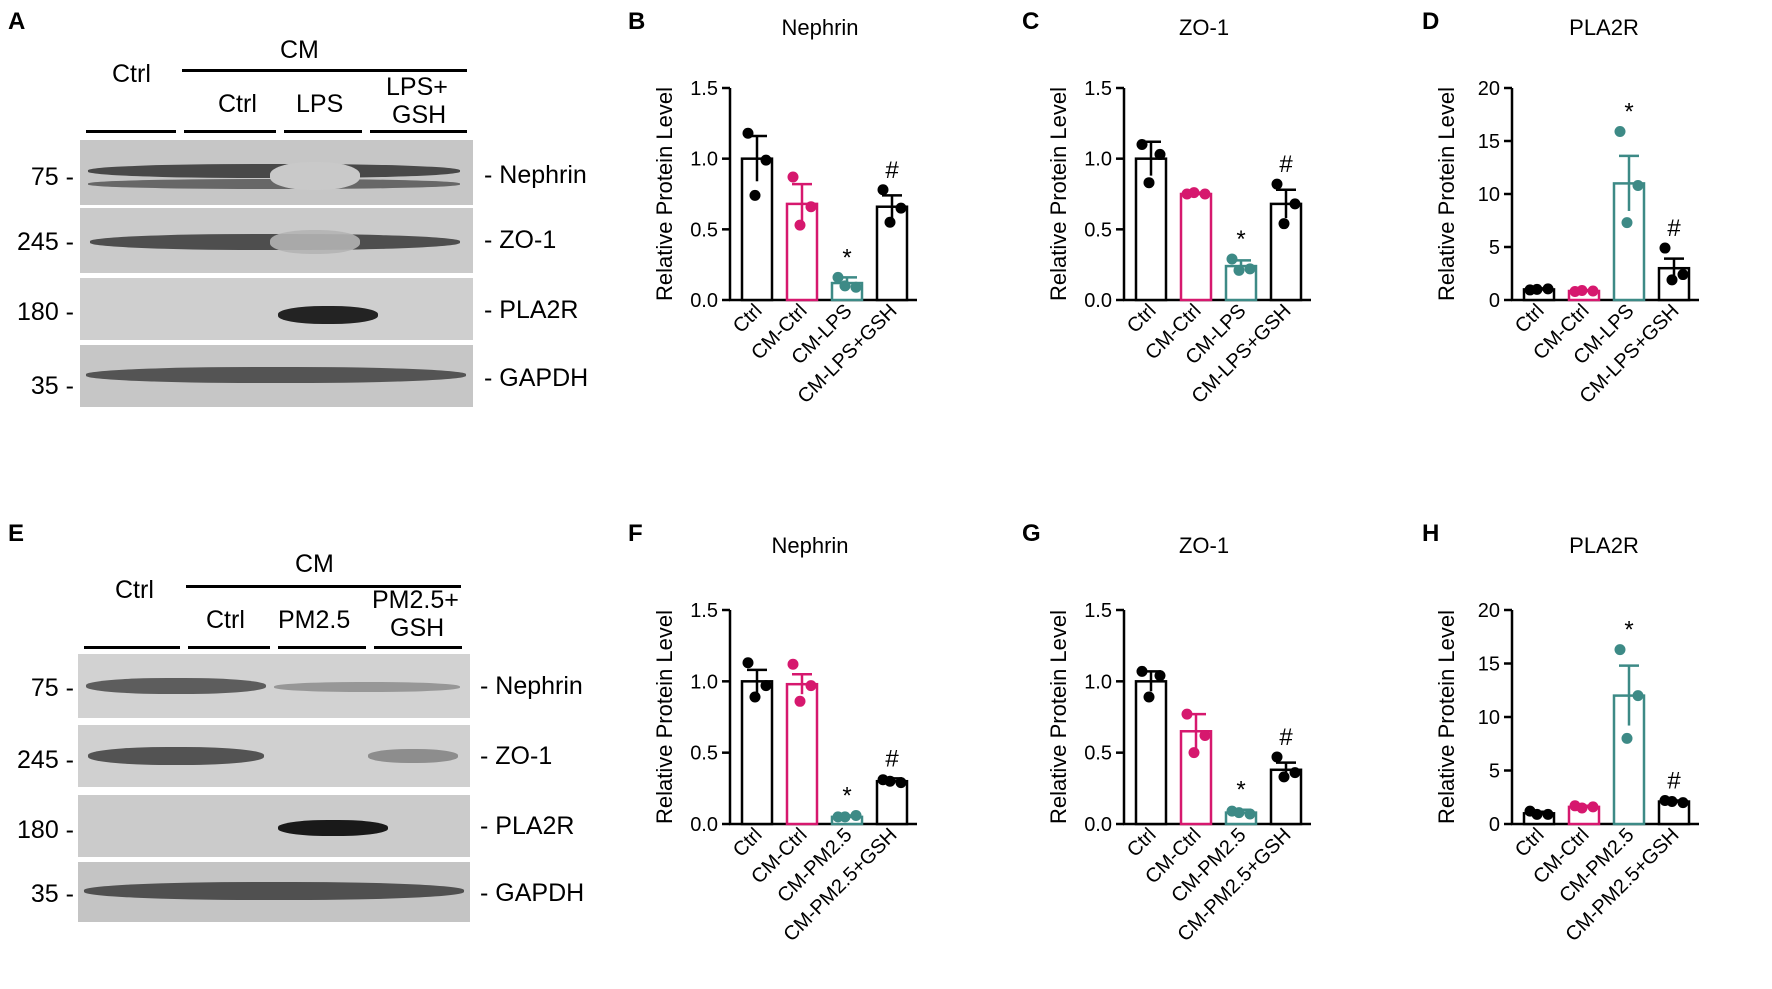 Image resolution: width=1772 pixels, height=989 pixels. What do you see at coordinates (704, 89) in the screenshot?
I see `y-tick-label: 1.5` at bounding box center [704, 89].